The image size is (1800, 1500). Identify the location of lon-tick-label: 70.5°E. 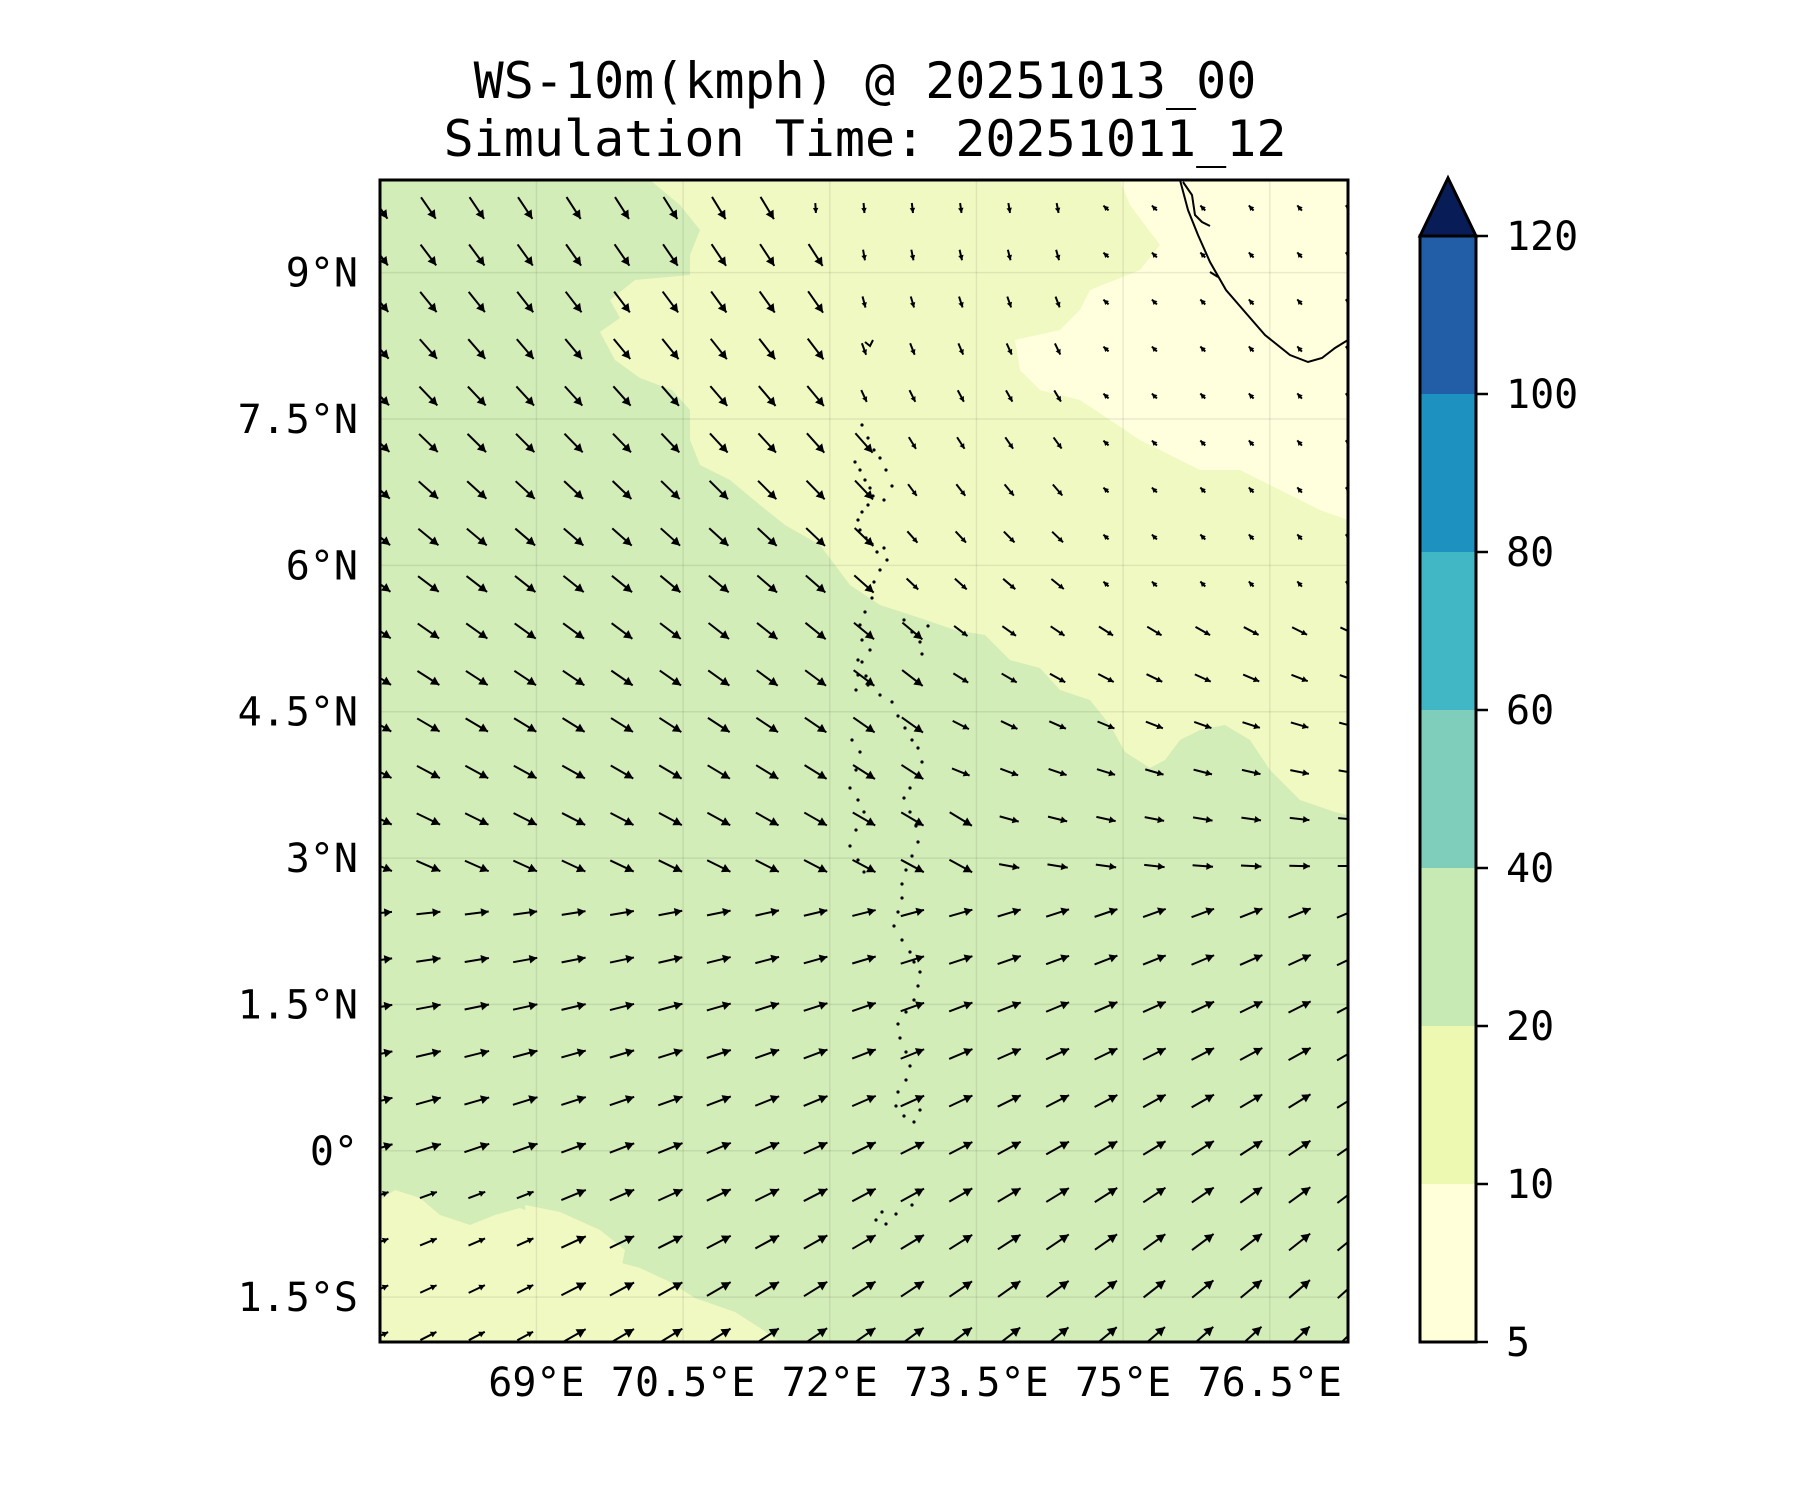
(683, 1383).